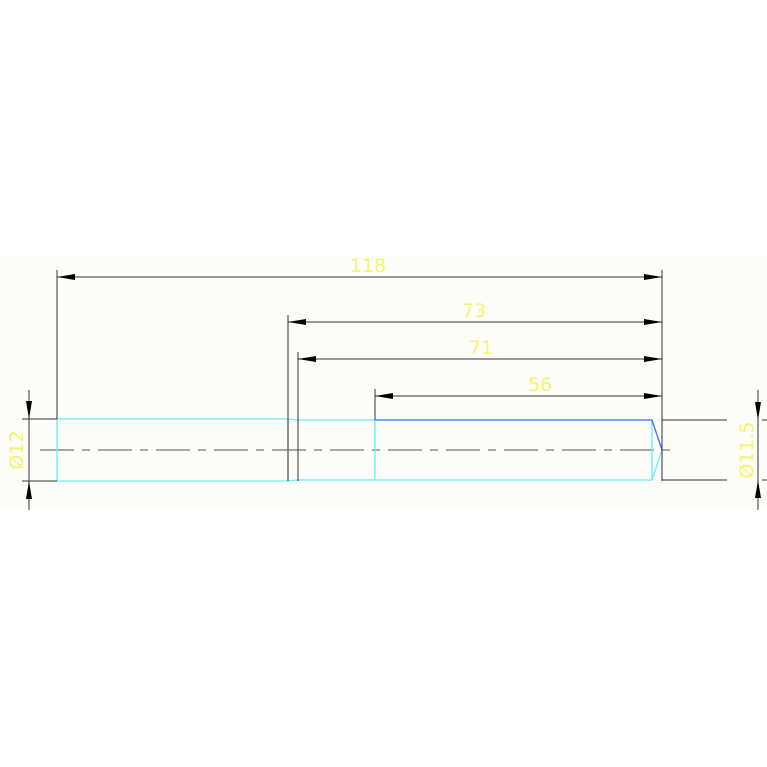 The height and width of the screenshot is (767, 767). What do you see at coordinates (481, 348) in the screenshot?
I see `dim-text-71: 71` at bounding box center [481, 348].